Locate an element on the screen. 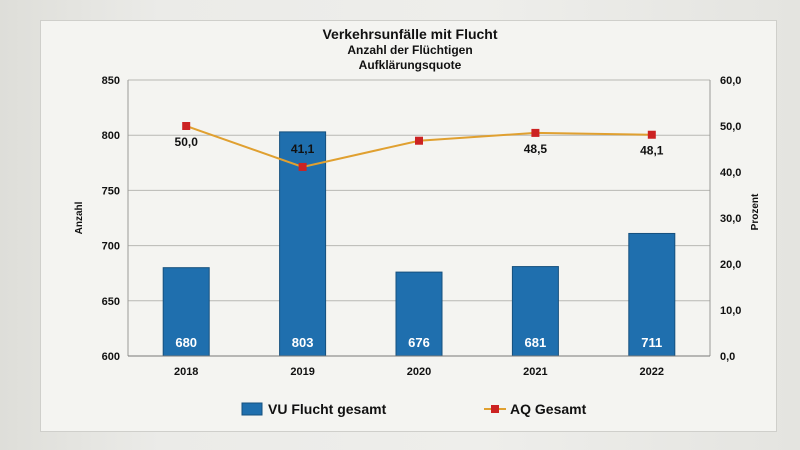 The image size is (800, 450). x-tick-label: 2020 is located at coordinates (419, 372).